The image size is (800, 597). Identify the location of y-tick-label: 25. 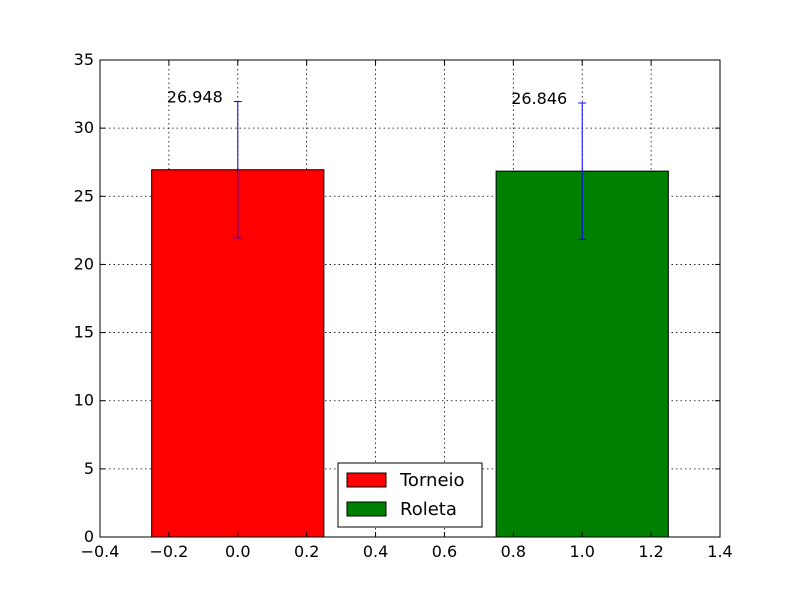
(84, 195).